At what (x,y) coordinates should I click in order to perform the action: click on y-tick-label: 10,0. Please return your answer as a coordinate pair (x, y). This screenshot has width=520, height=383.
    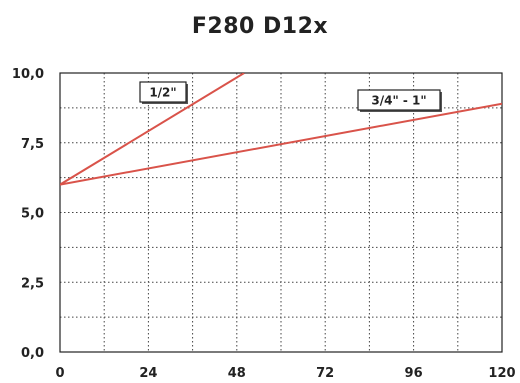
    Looking at the image, I should click on (28, 74).